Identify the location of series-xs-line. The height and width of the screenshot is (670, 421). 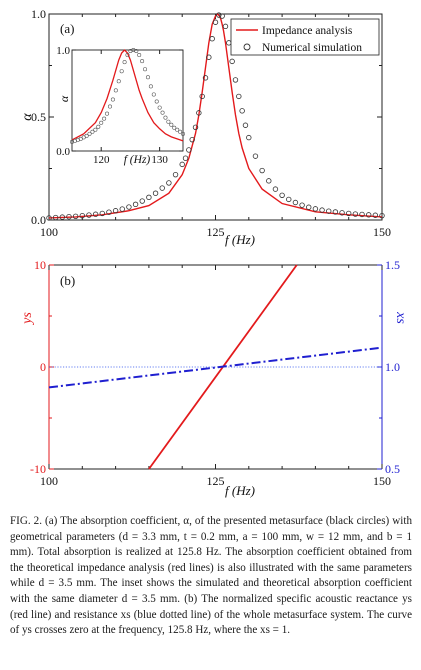
(215, 367).